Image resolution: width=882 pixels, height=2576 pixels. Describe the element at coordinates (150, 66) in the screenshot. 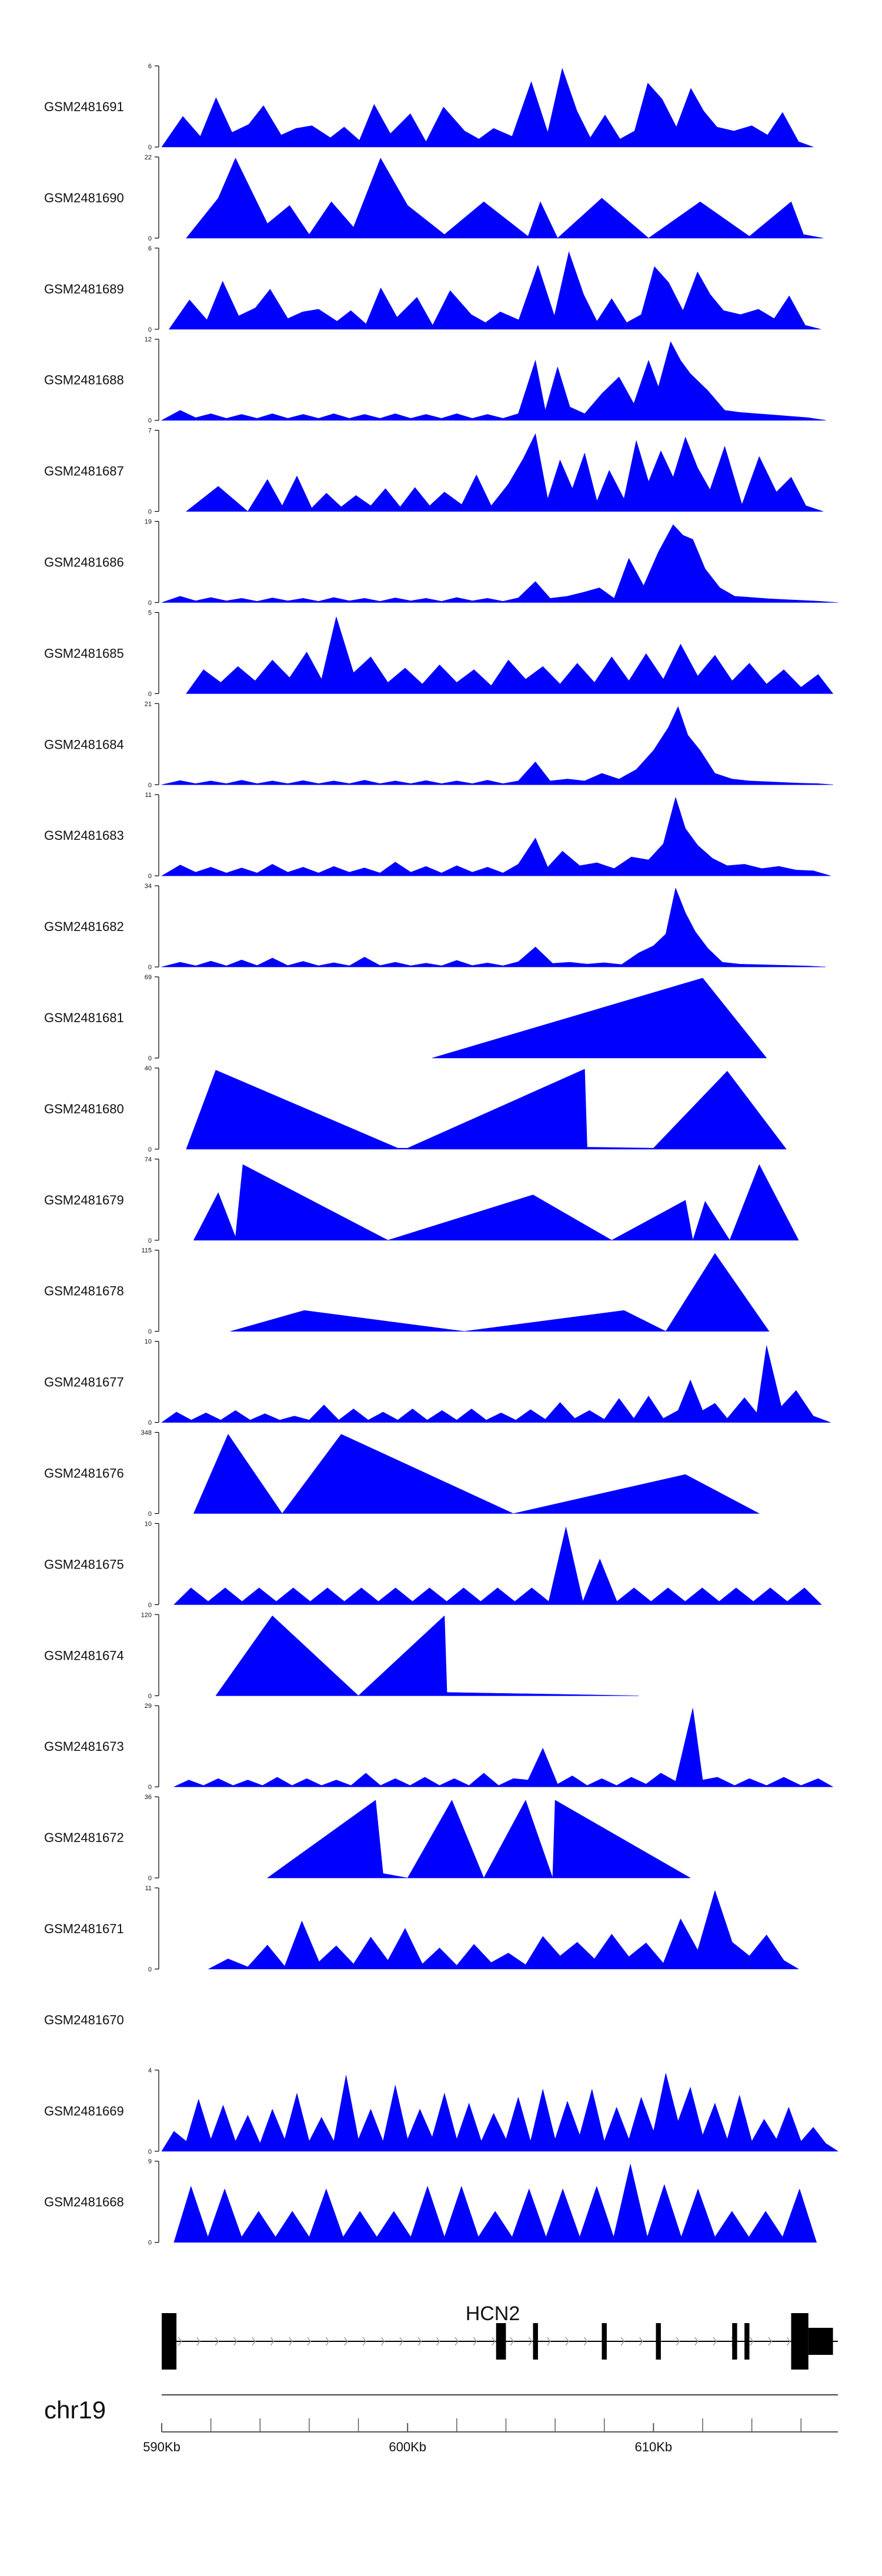

I see `y-max-label: 6` at that location.